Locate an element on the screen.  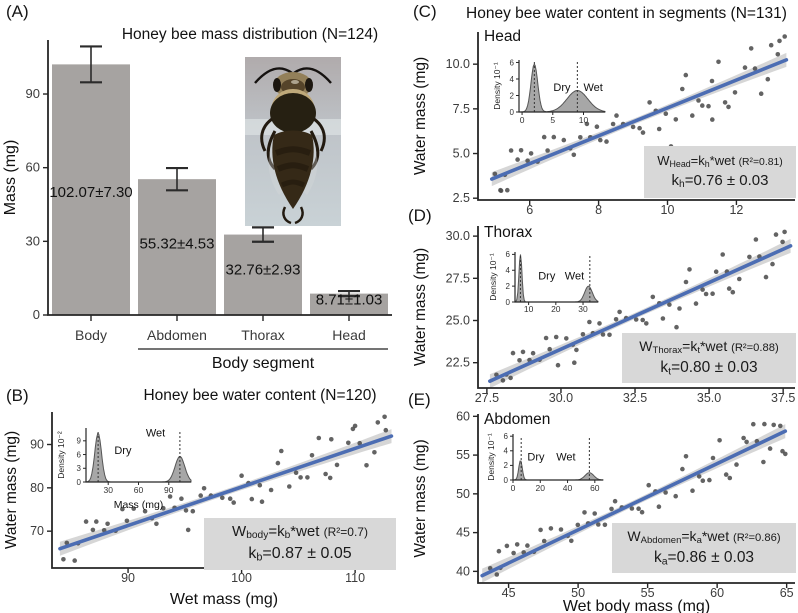
equation-box-thorax: WThorax=kt*wet (R²=0.88) kt=0.80 ± 0.03 is located at coordinates (709, 358).